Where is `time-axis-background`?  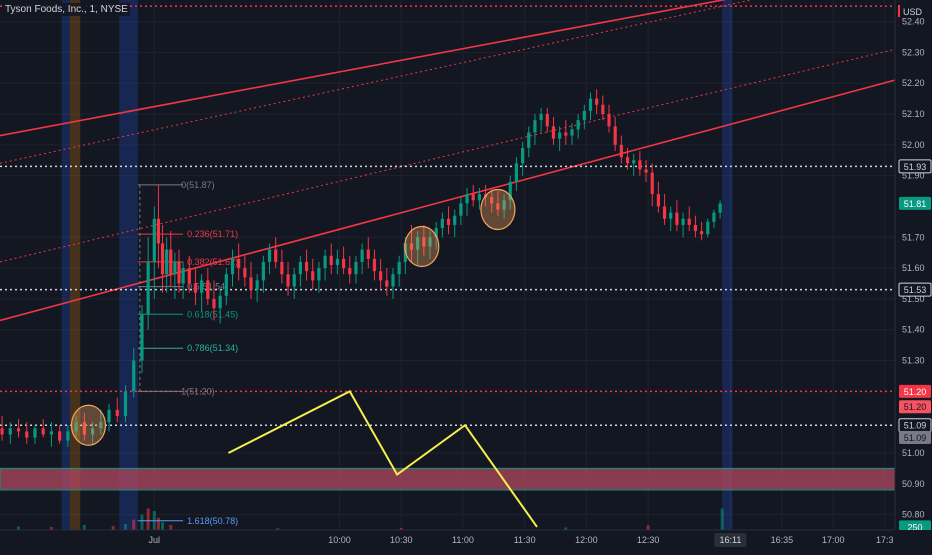
time-axis-background is located at coordinates (466, 540).